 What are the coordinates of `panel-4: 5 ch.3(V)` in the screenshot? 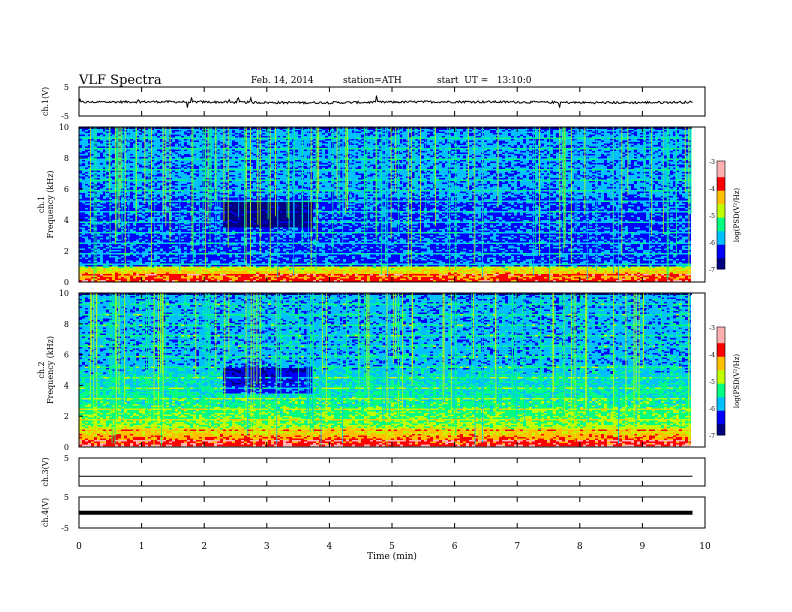 It's located at (373, 470).